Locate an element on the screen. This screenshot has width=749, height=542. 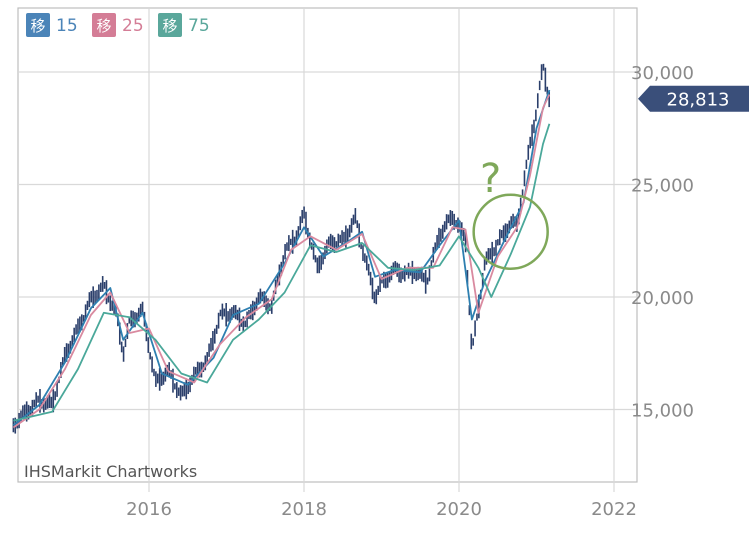
legend-item-ma25: 移 25 is located at coordinates (118, 25).